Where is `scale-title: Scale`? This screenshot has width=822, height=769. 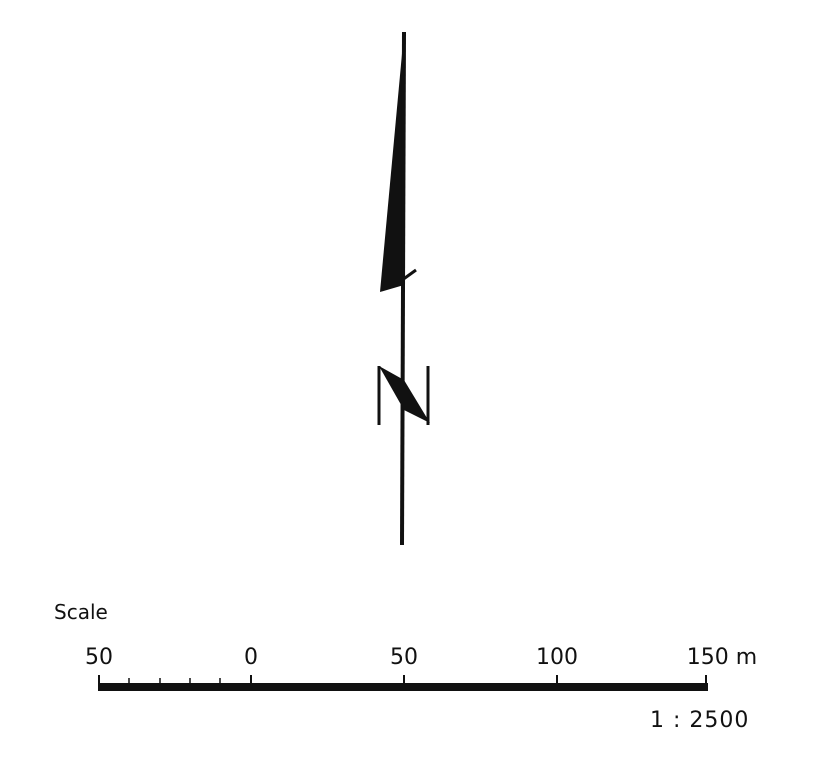
scale-title: Scale is located at coordinates (81, 612).